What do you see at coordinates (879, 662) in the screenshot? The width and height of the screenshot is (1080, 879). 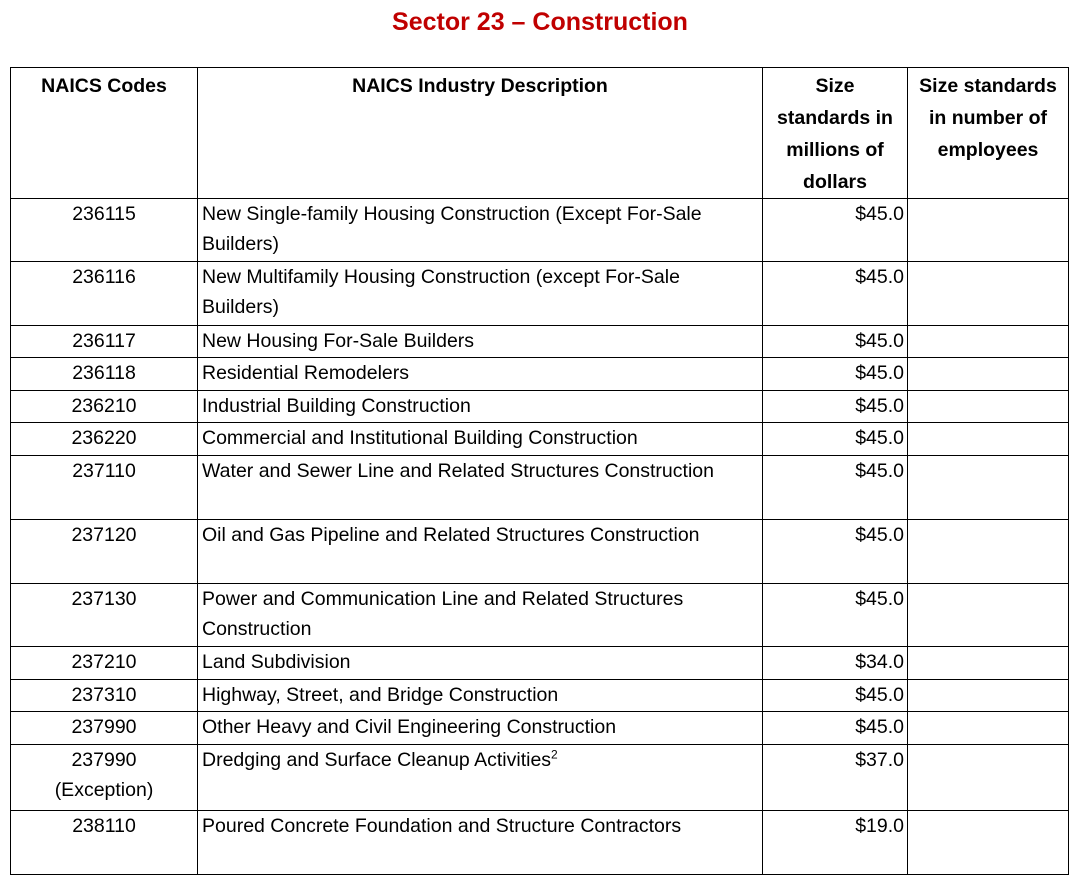 I see `size-standard-dollars: $34.0` at bounding box center [879, 662].